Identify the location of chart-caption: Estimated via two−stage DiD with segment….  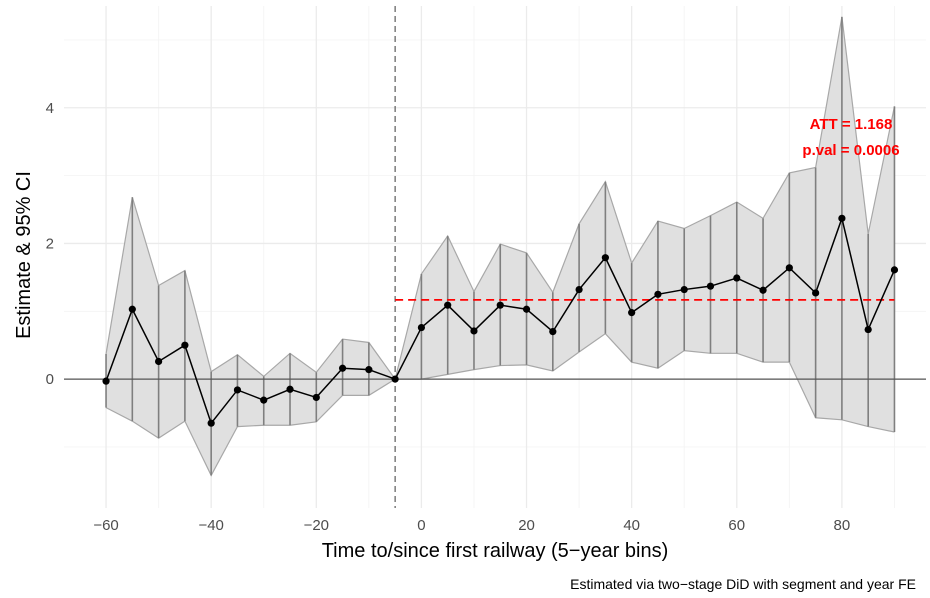
(743, 584).